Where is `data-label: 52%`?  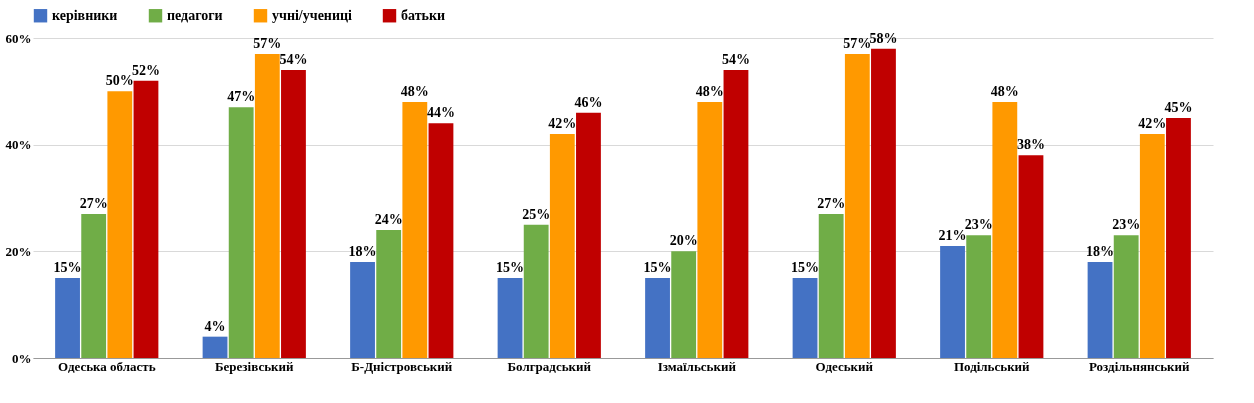 data-label: 52% is located at coordinates (145, 70).